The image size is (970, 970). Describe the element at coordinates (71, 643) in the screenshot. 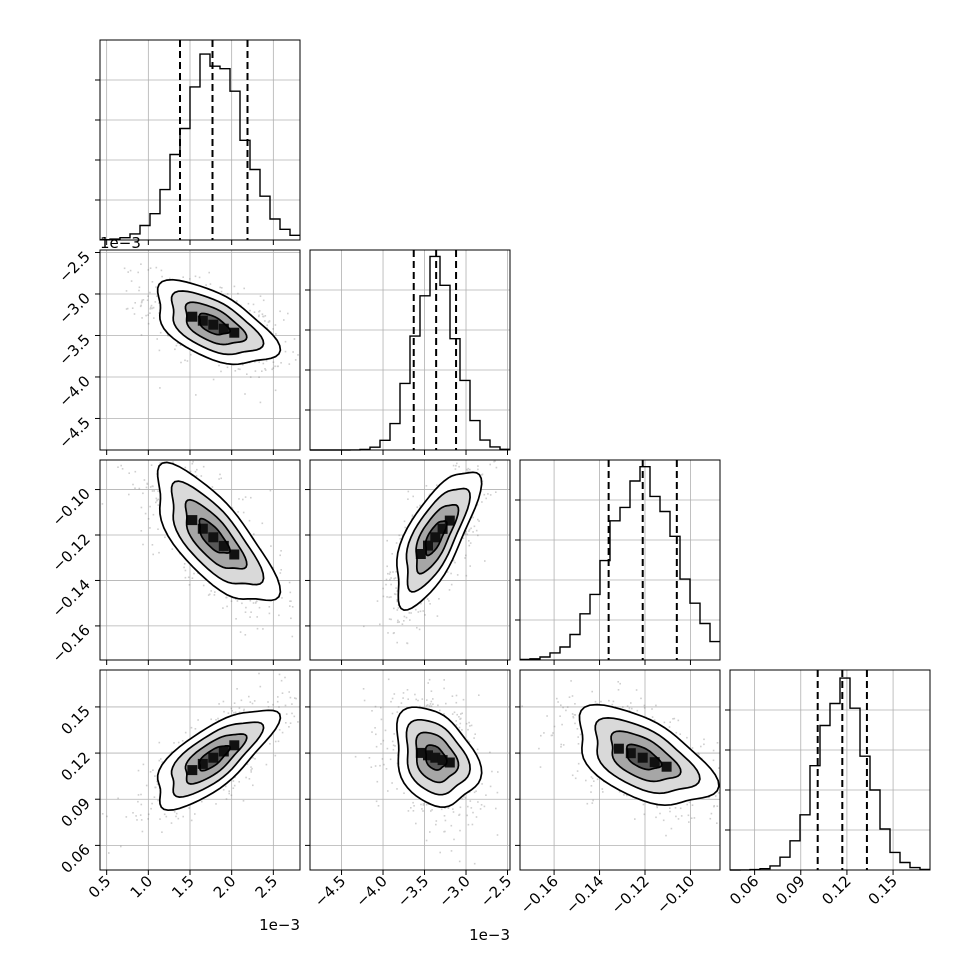

I see `y-tick-label: −0.16` at that location.